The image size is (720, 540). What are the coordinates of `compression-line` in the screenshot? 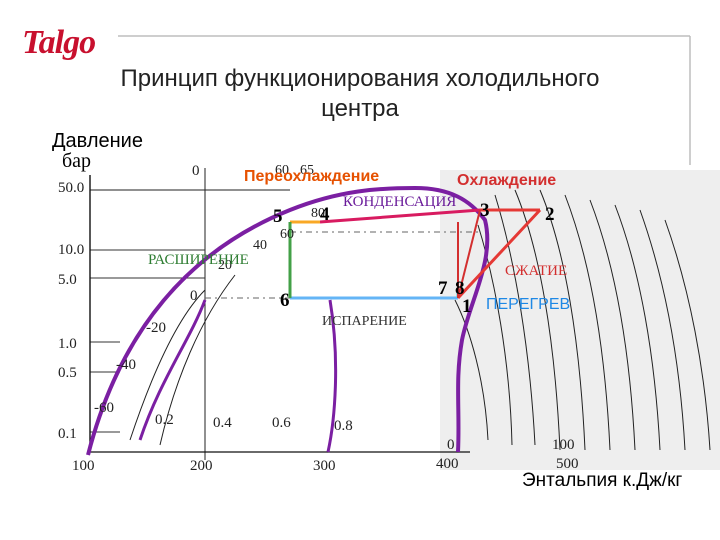 It's located at (499, 254).